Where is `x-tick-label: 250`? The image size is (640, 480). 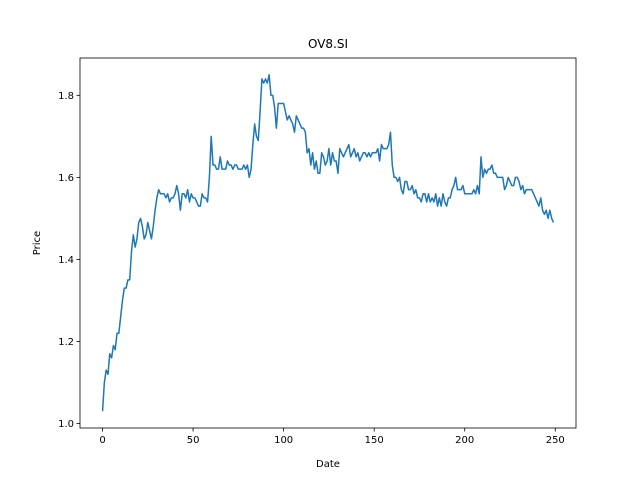 x-tick-label: 250 is located at coordinates (555, 440).